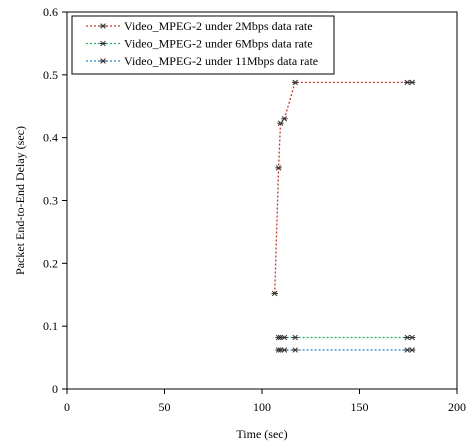 The image size is (469, 445). I want to click on y-tick-label: 0.2, so click(50, 263).